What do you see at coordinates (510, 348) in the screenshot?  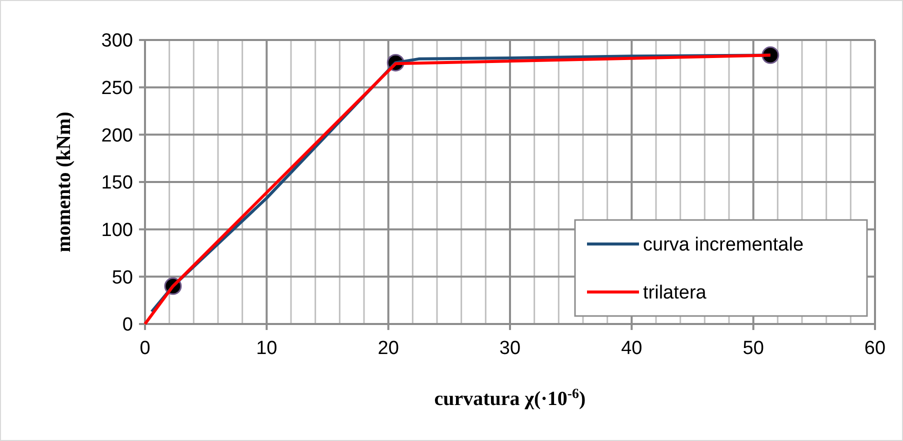 I see `x-tick-label: 30` at bounding box center [510, 348].